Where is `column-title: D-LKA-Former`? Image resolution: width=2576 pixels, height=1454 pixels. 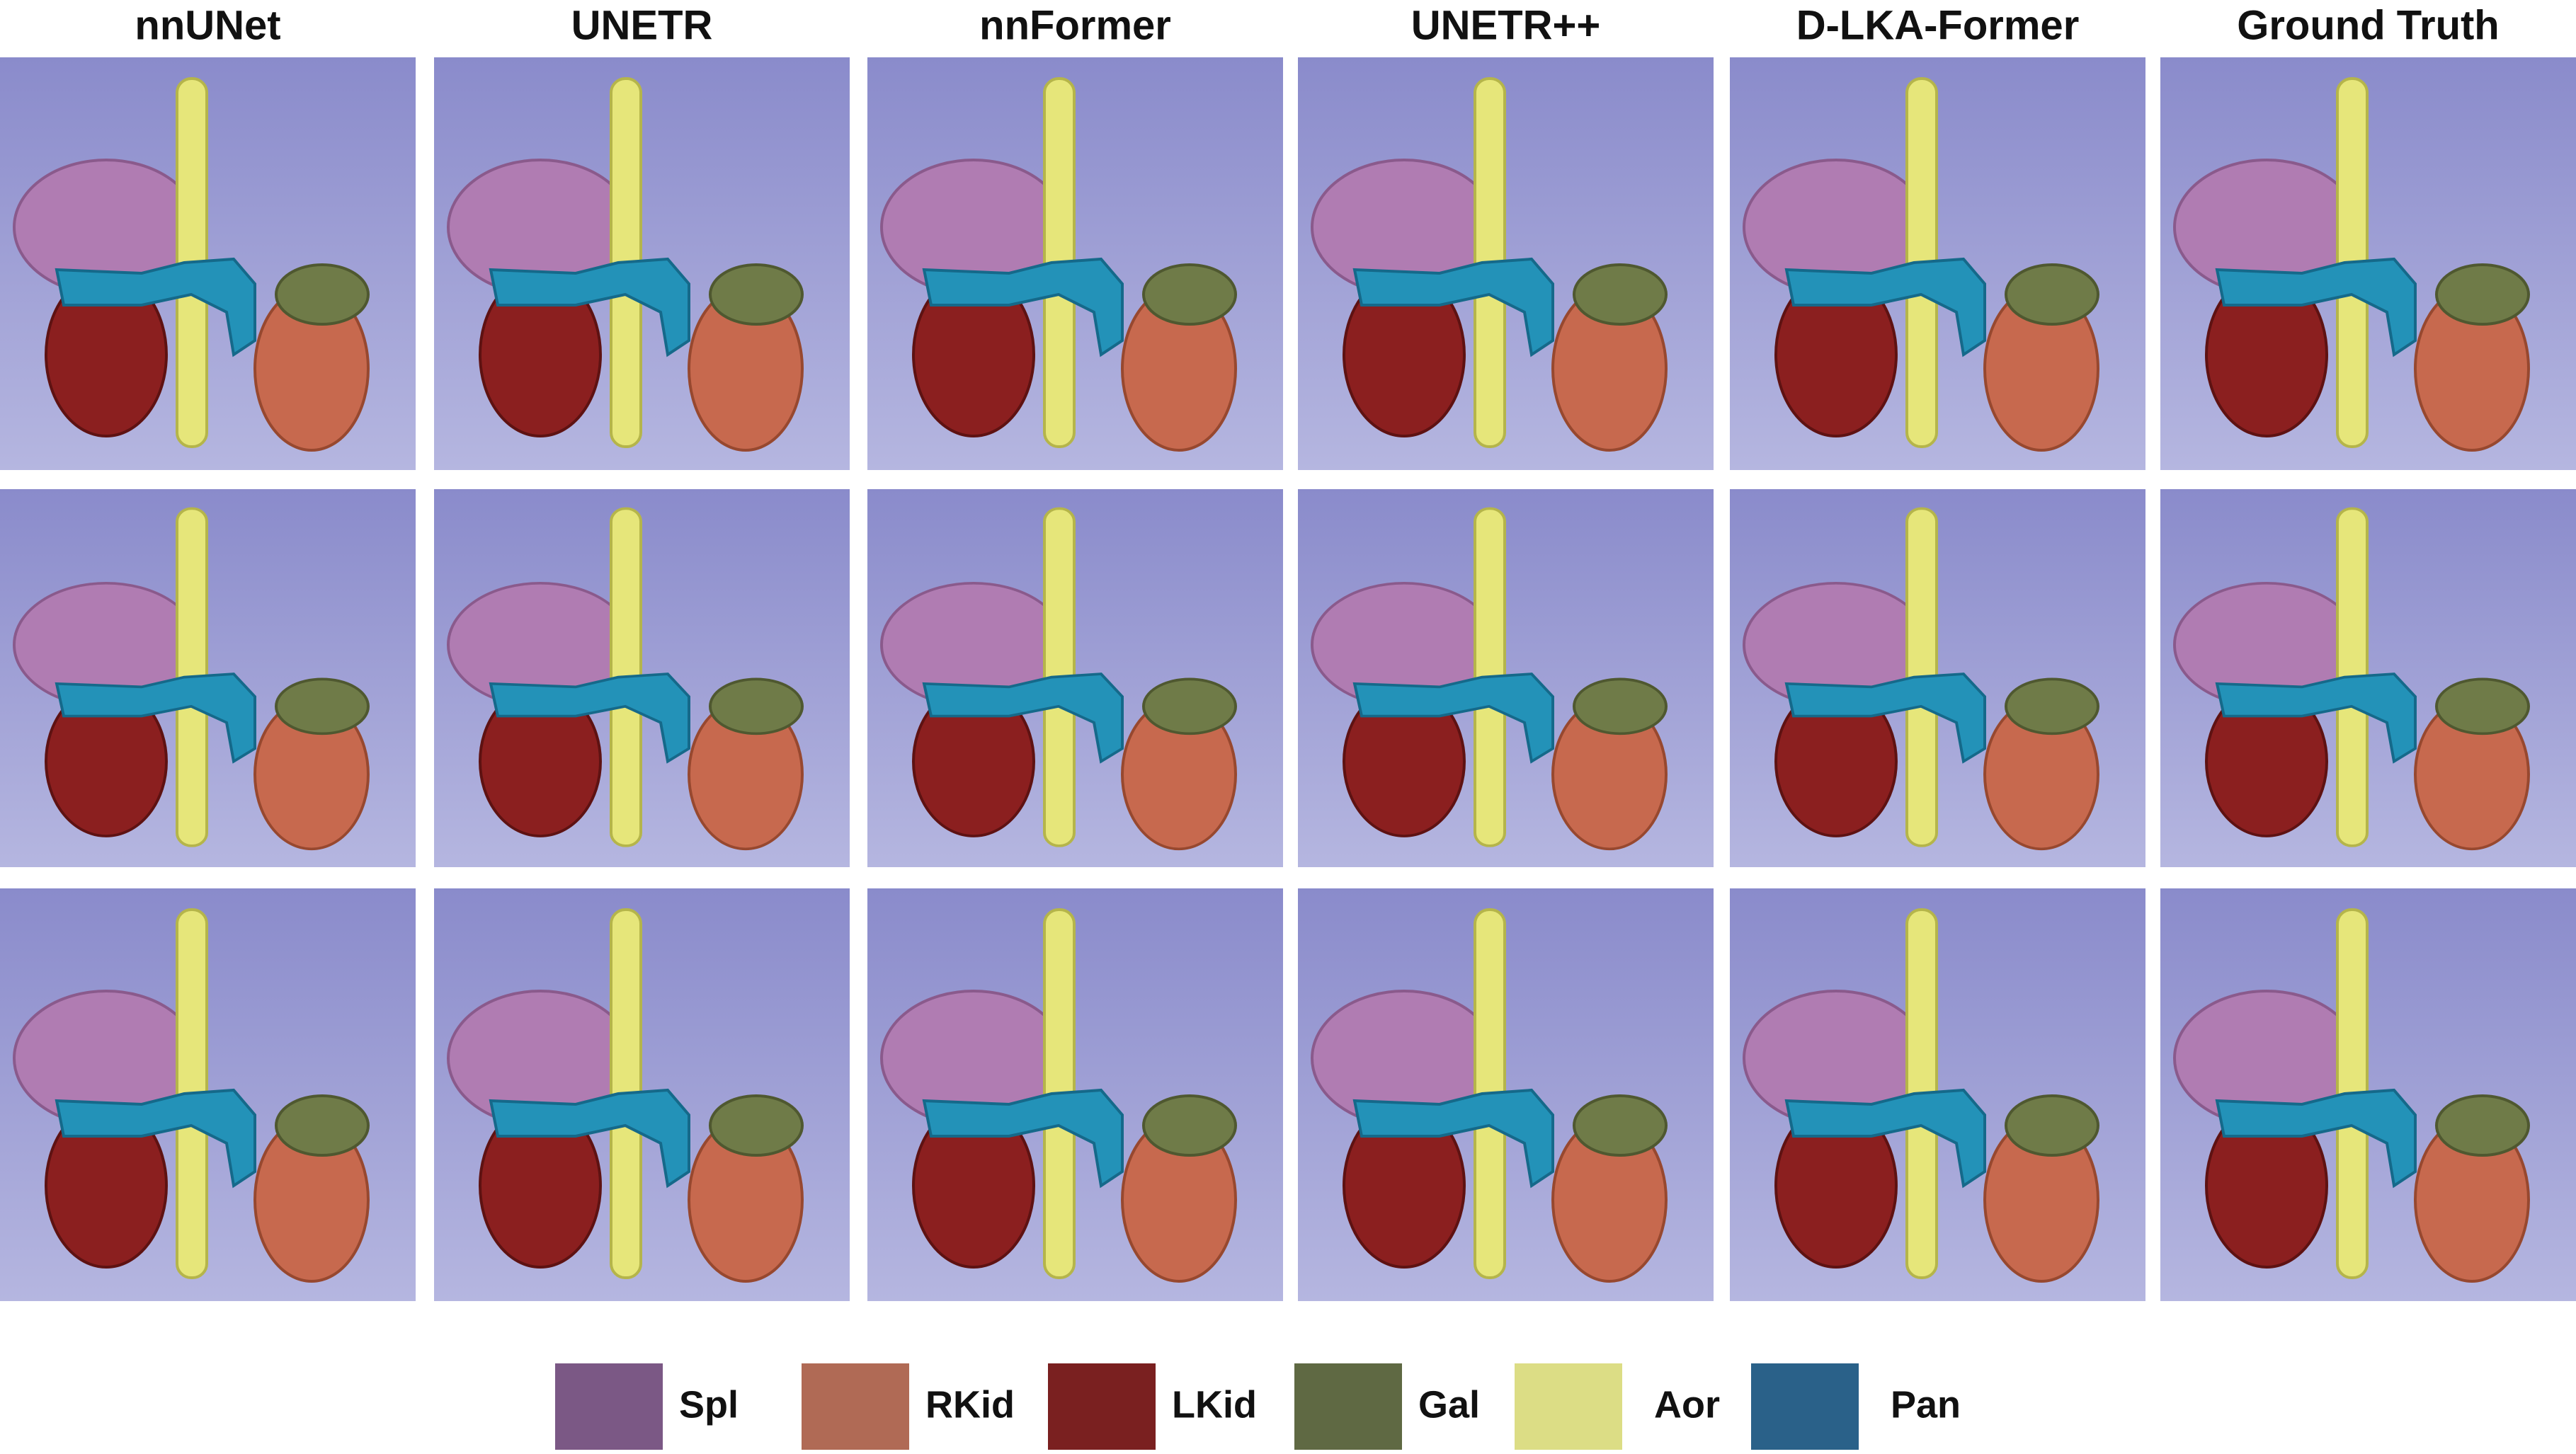
column-title: D-LKA-Former is located at coordinates (1938, 25).